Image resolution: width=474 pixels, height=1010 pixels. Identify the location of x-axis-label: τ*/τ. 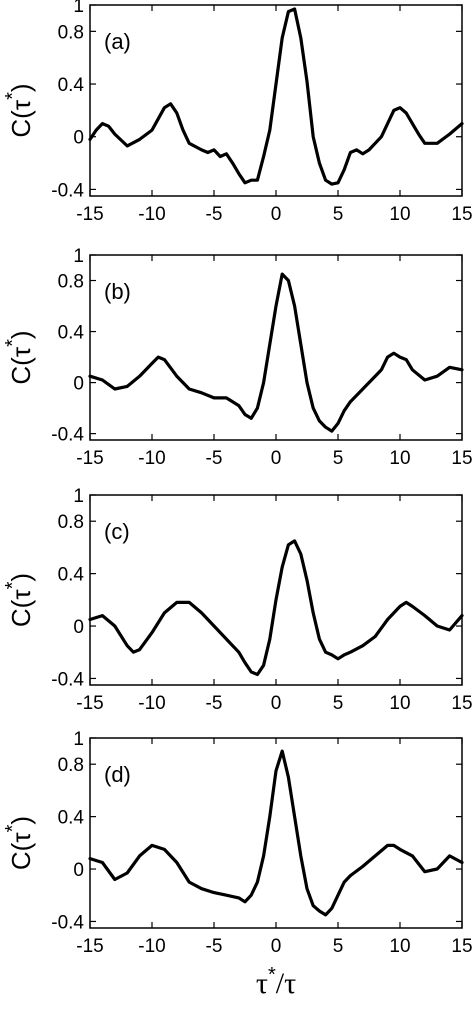
(276, 982).